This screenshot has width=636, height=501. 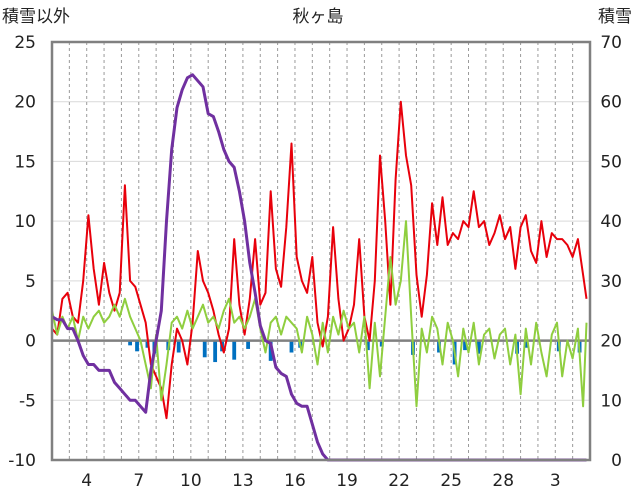 I want to click on y-left-tick-label: 25, so click(x=25, y=43).